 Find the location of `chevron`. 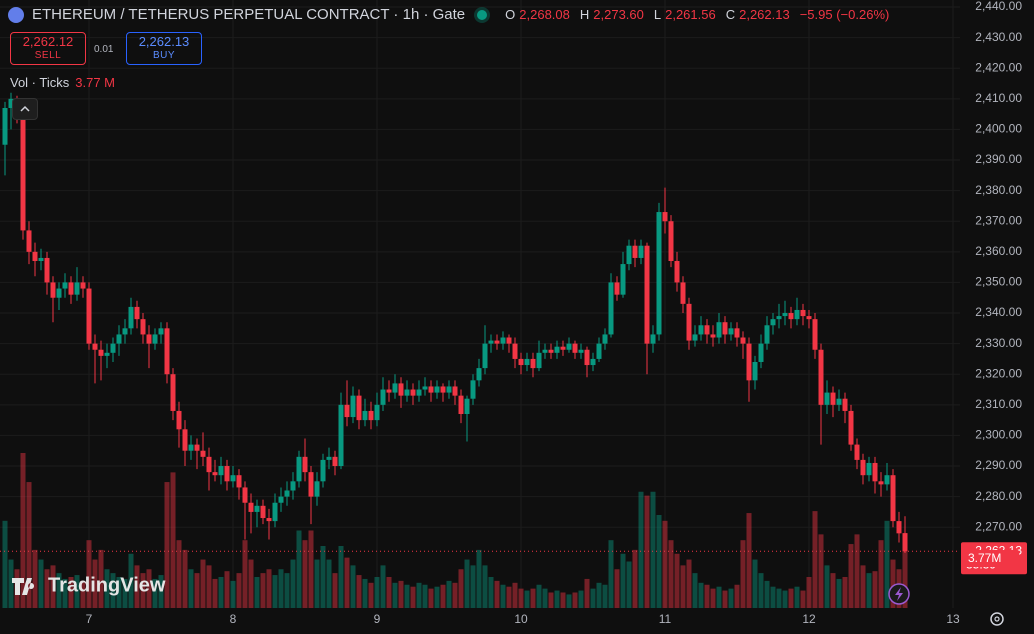

chevron is located at coordinates (25, 108).